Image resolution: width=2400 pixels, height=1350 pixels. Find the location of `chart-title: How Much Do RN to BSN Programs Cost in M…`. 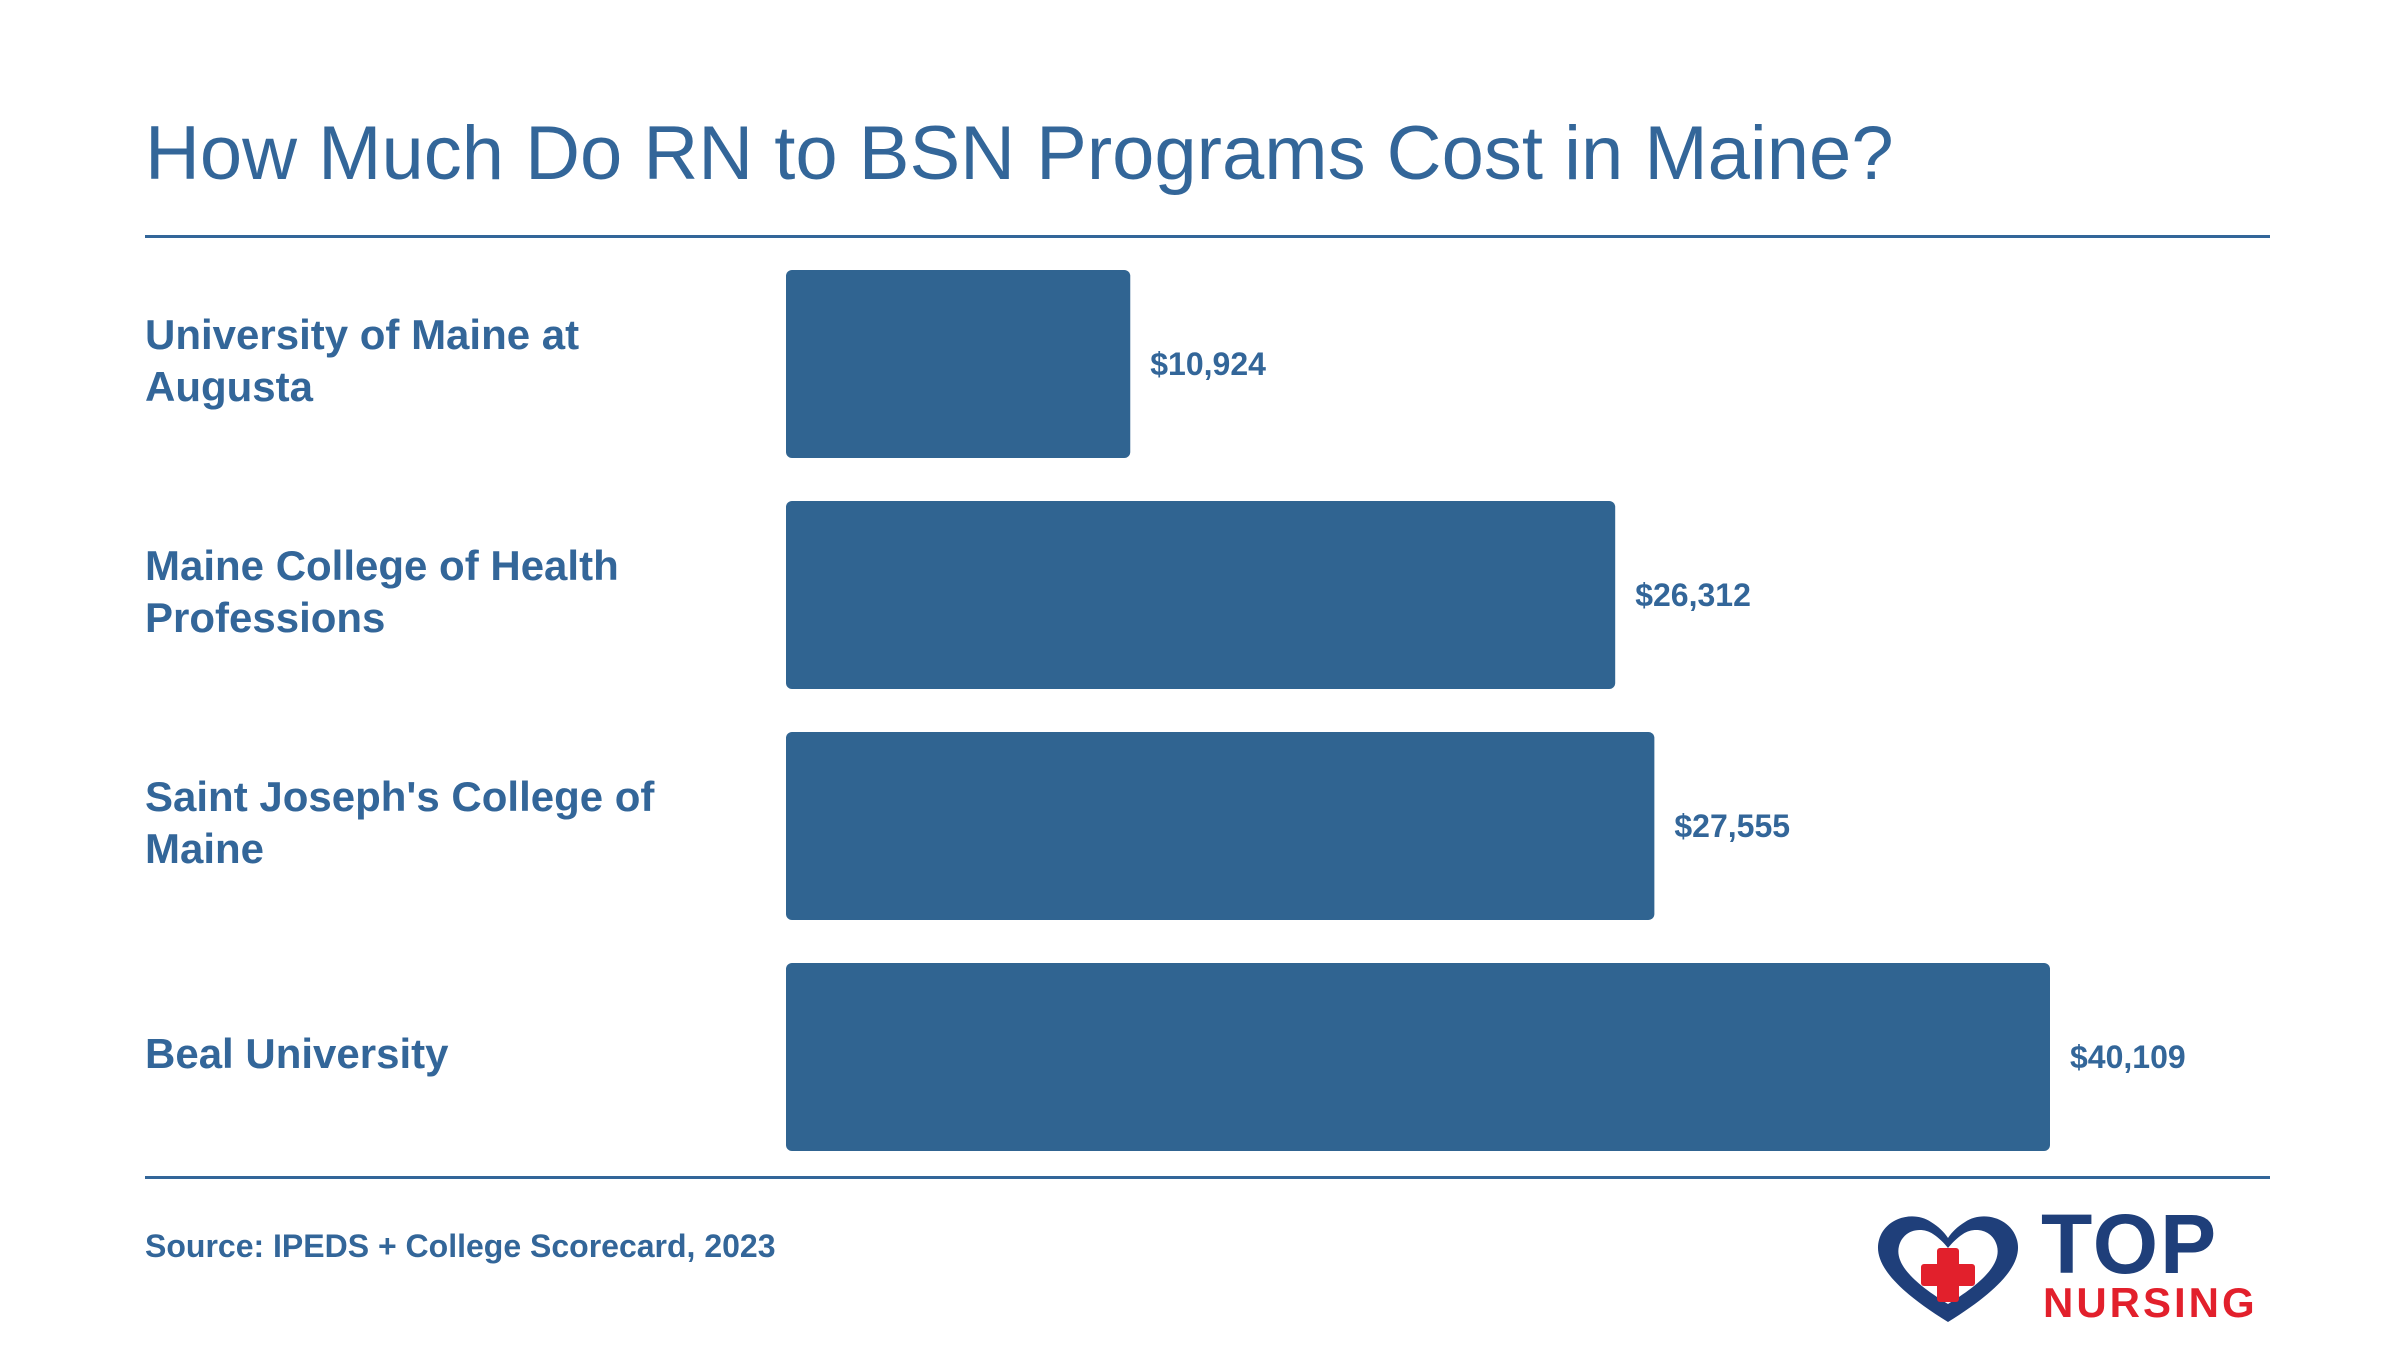

chart-title: How Much Do RN to BSN Programs Cost in M… is located at coordinates (1019, 153).